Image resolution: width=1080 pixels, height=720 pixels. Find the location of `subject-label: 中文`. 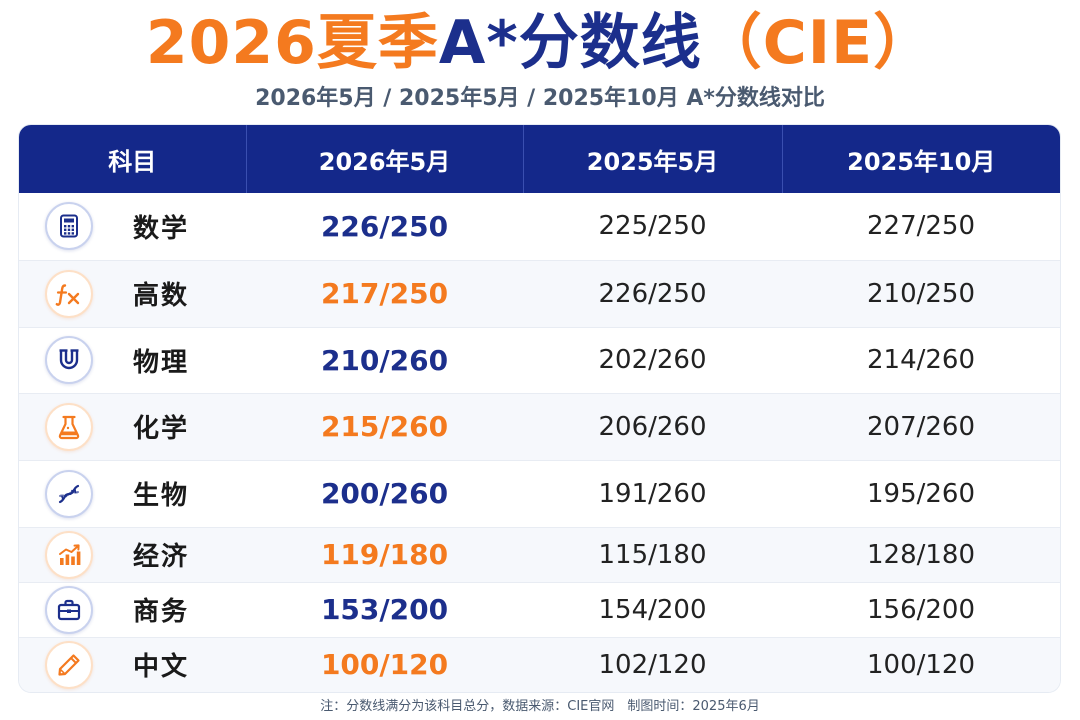

subject-label: 中文 is located at coordinates (161, 667).